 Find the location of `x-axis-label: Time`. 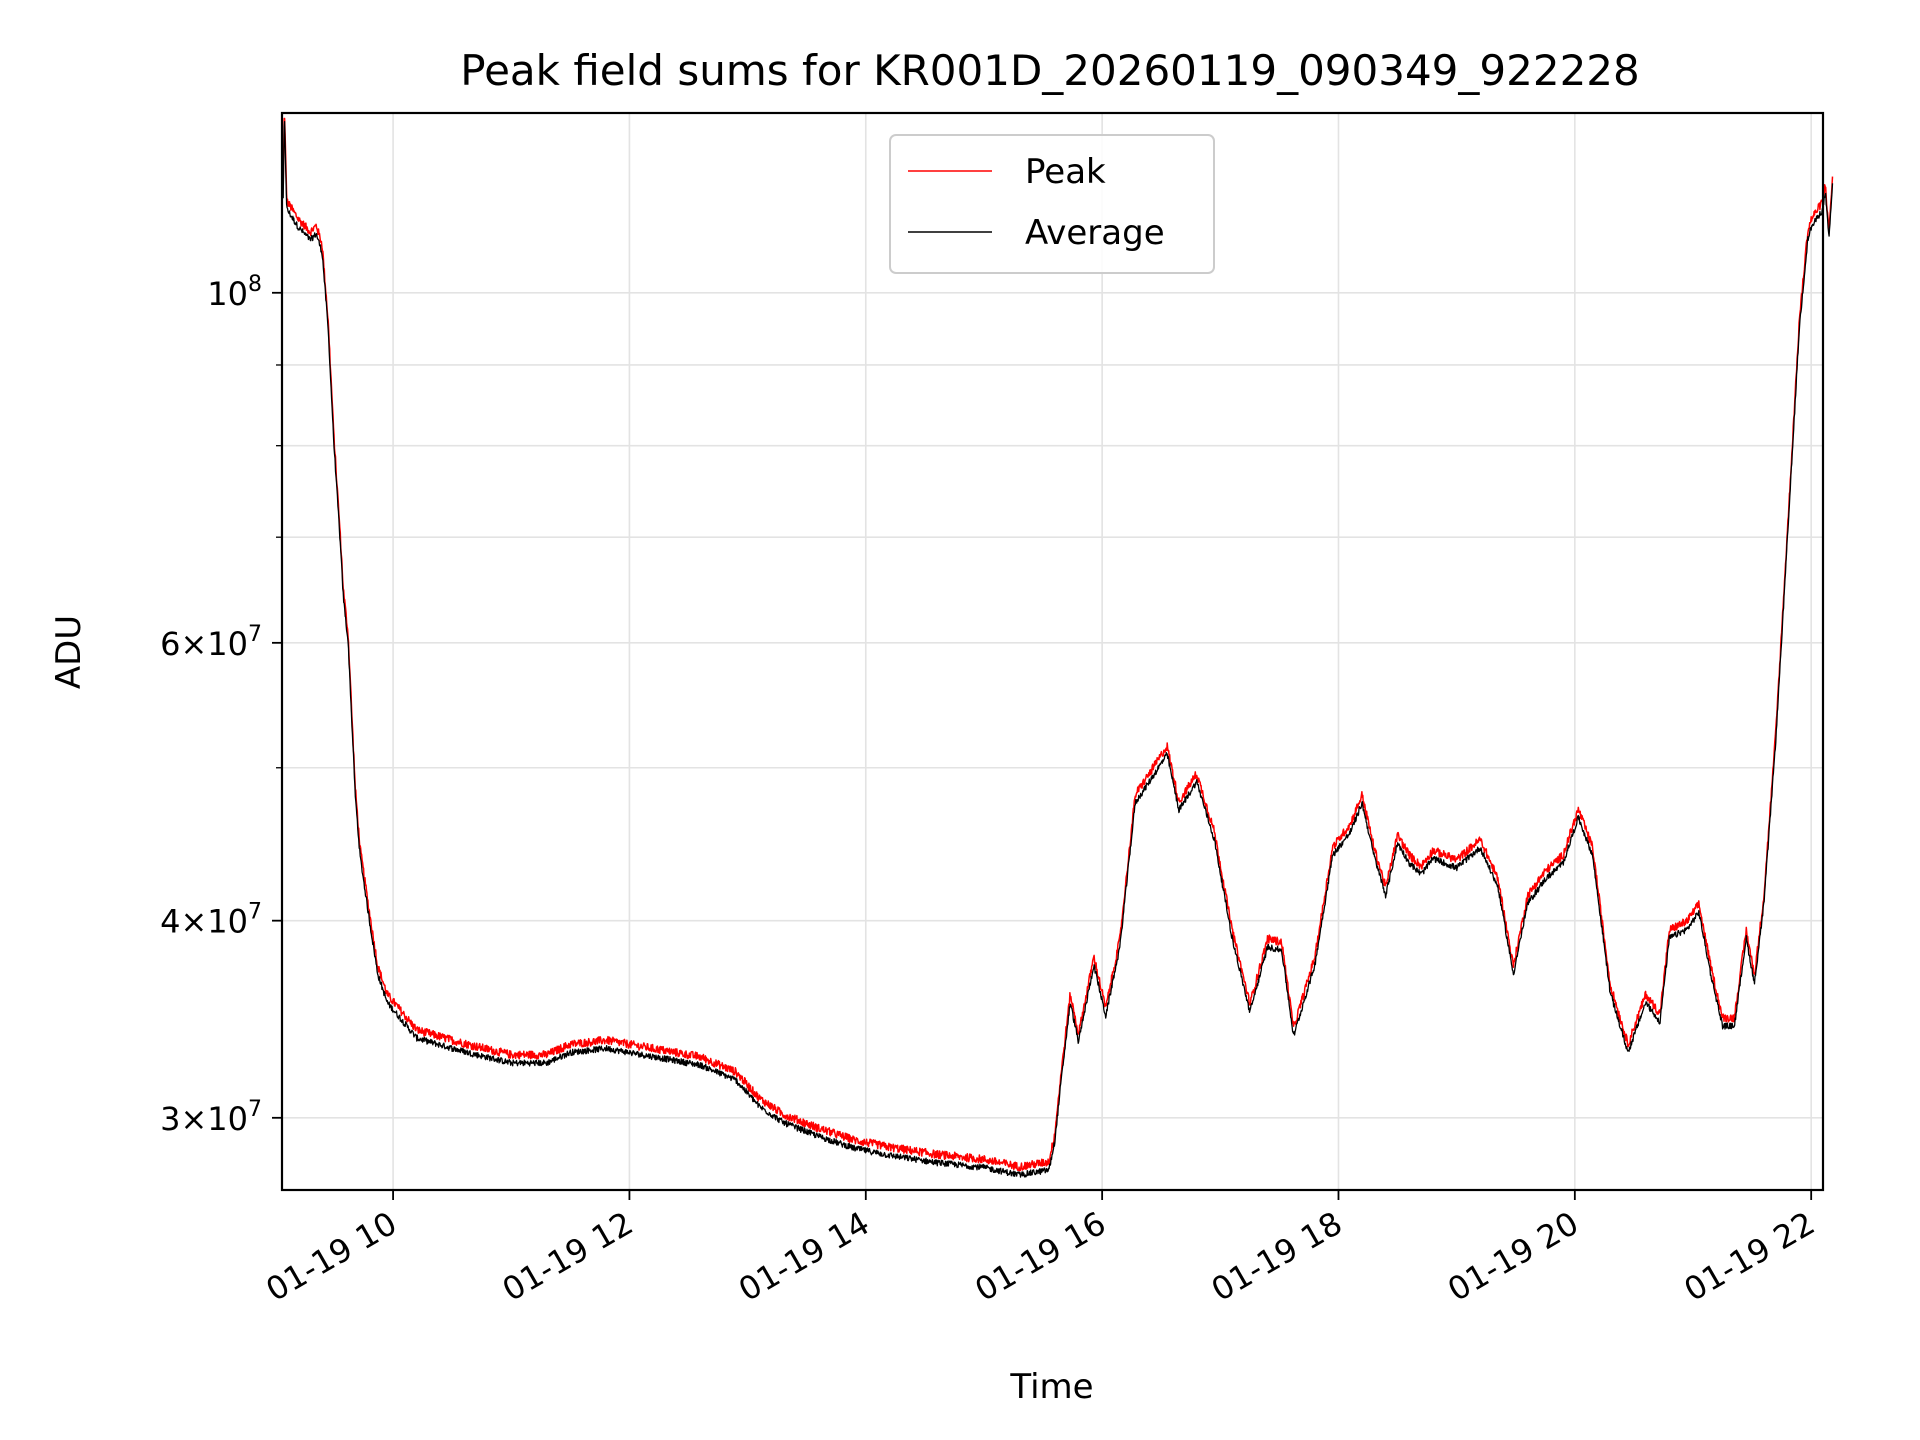

x-axis-label: Time is located at coordinates (1051, 1387).